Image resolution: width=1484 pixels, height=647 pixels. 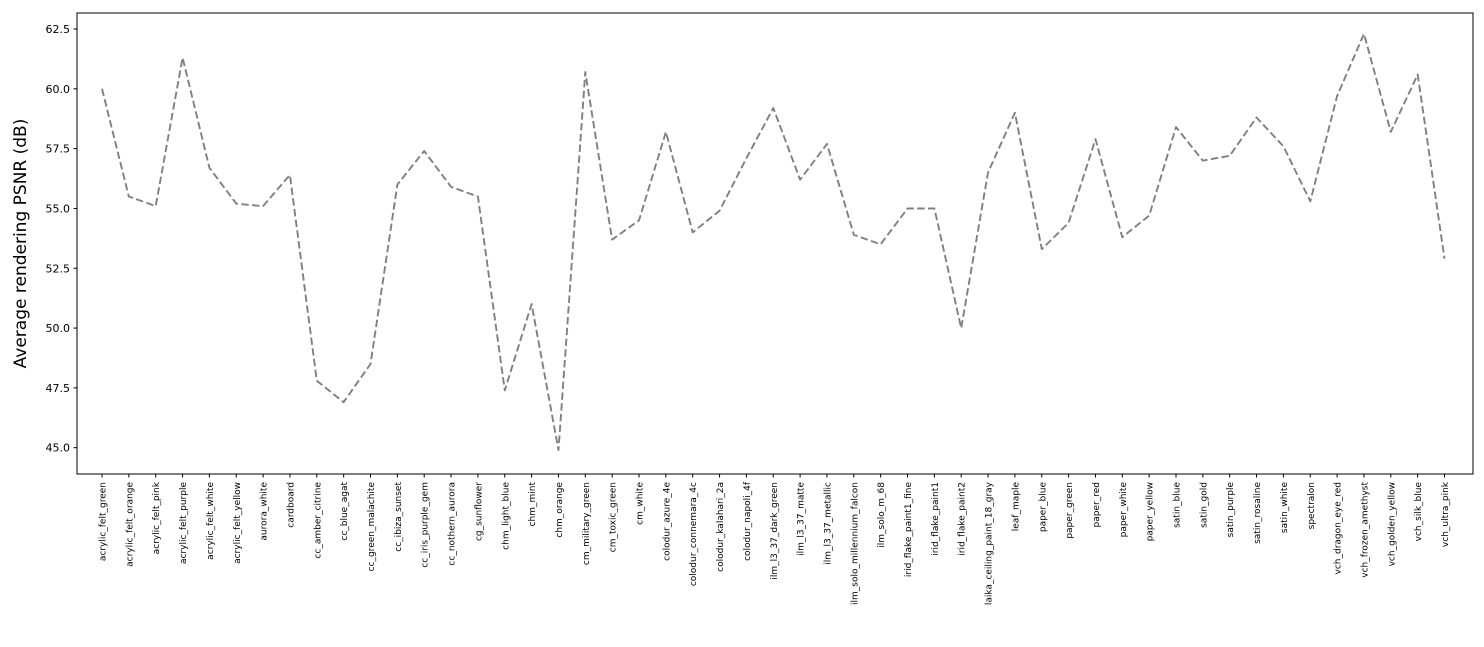 I want to click on x-tick-label: cm_white, so click(x=641, y=503).